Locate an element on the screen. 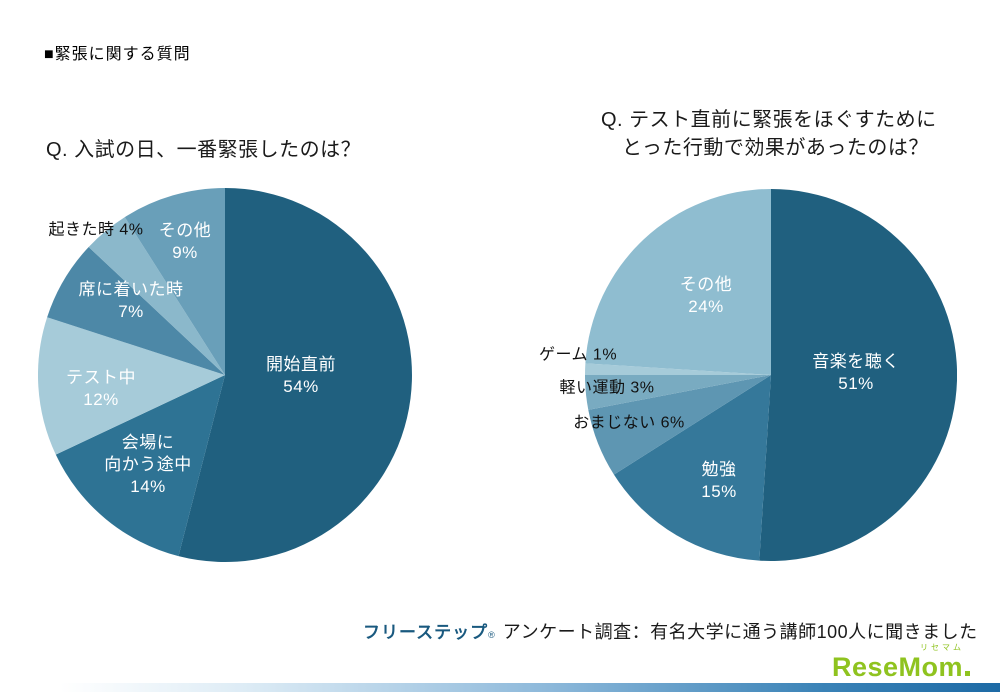  slice-label-wake: 起きた時 4% is located at coordinates (96, 230).